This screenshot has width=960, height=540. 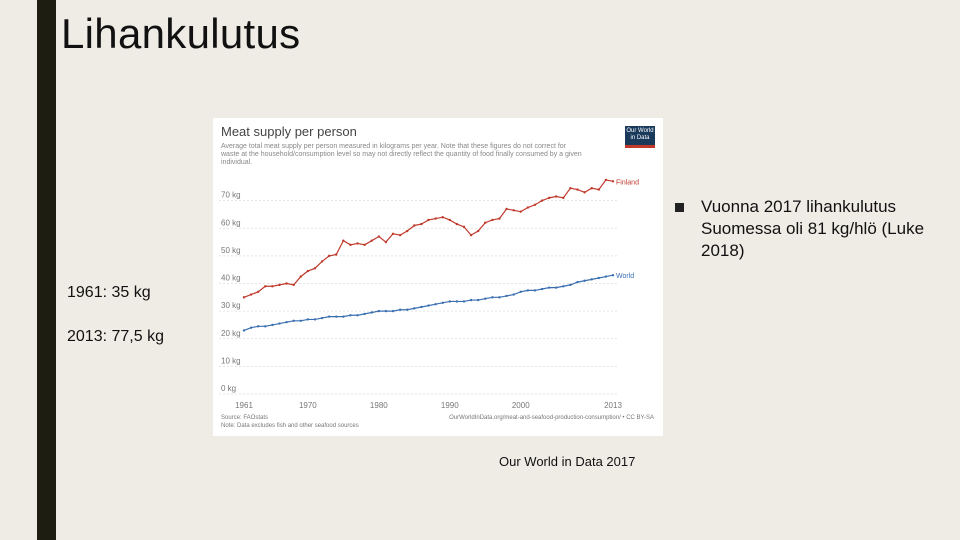 What do you see at coordinates (181, 33) in the screenshot?
I see `slide-title: Lihankulutus` at bounding box center [181, 33].